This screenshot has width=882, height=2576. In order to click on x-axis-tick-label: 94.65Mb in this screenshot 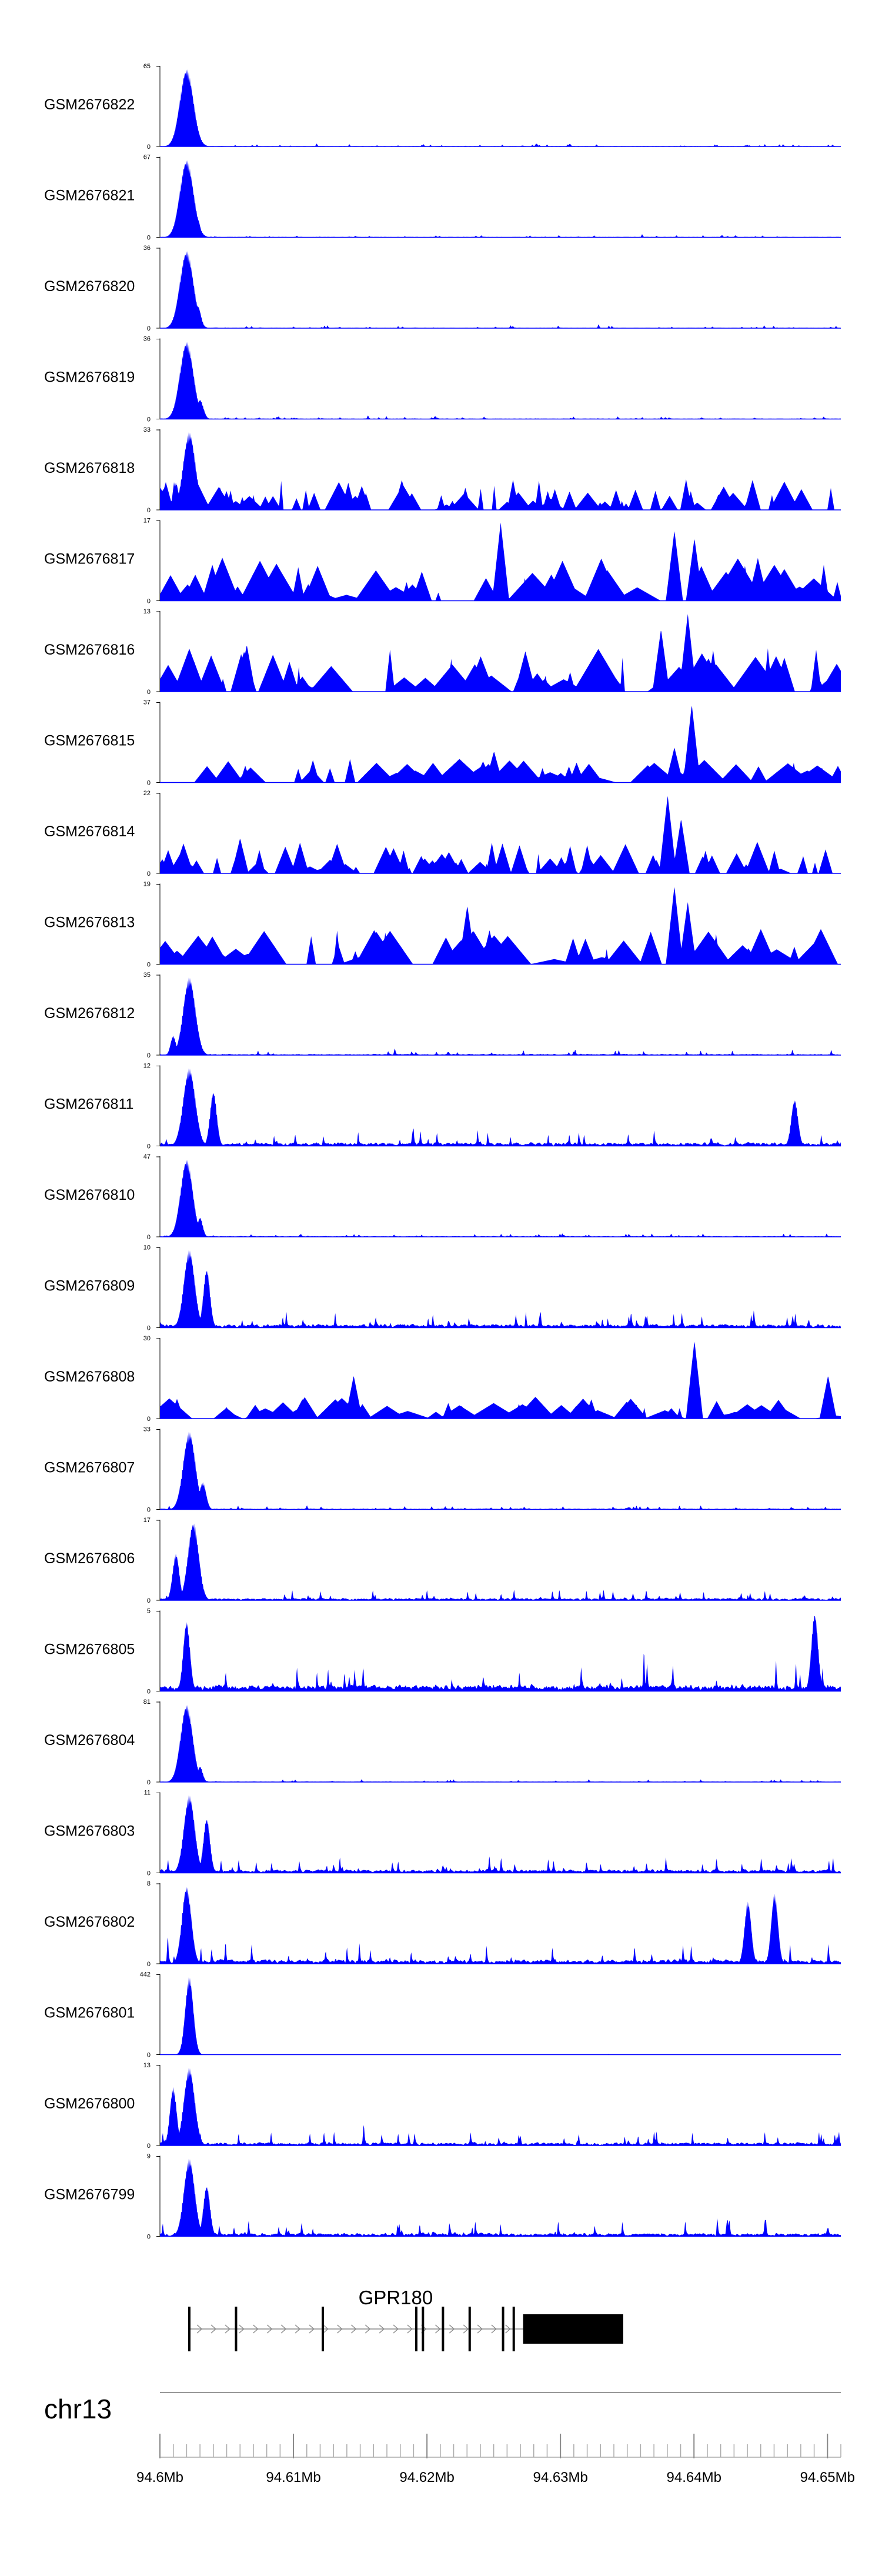, I will do `click(827, 2477)`.